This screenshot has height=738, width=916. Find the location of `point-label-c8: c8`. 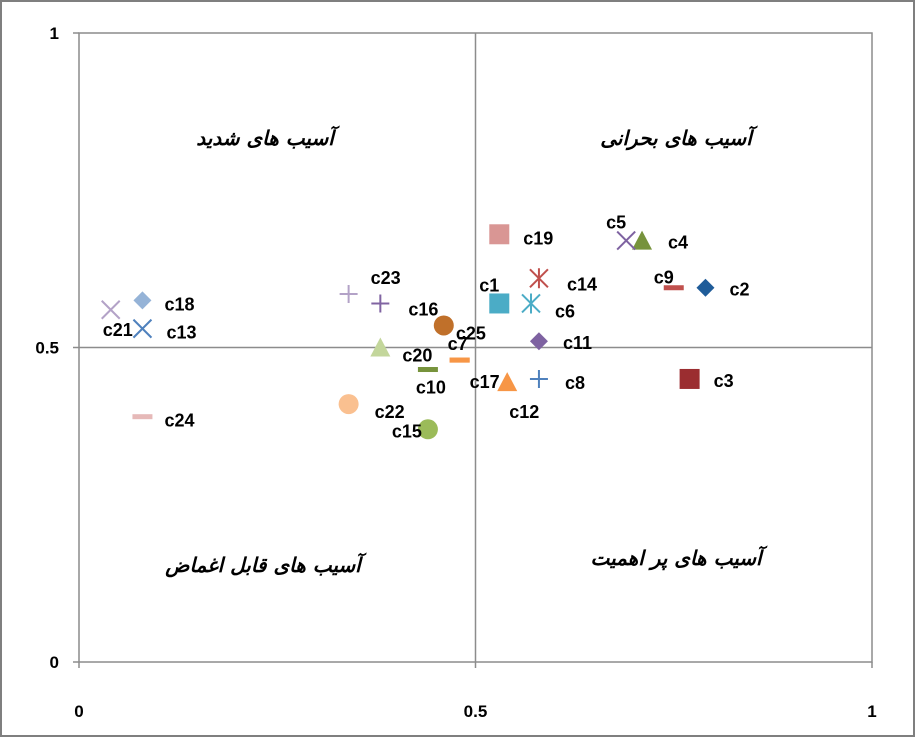

point-label-c8: c8 is located at coordinates (575, 383).